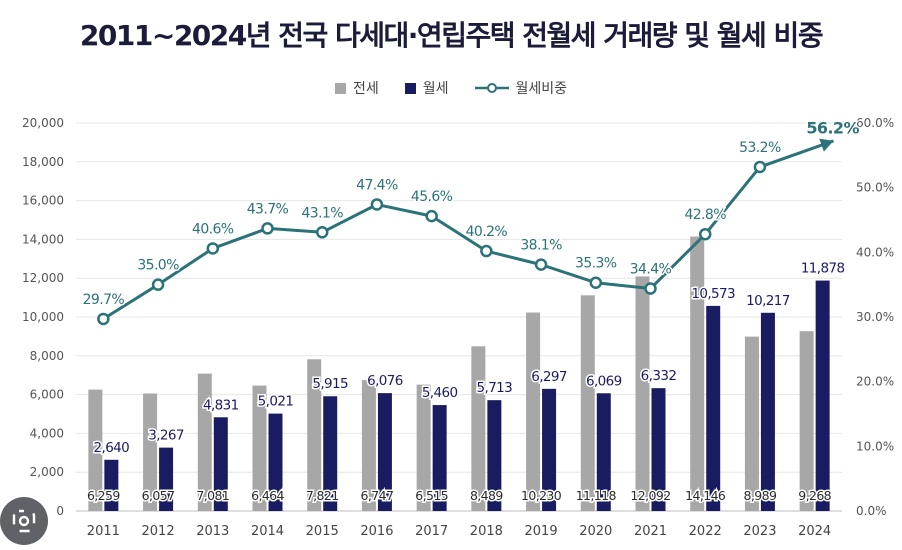 The image size is (902, 550). Describe the element at coordinates (47, 472) in the screenshot. I see `y-left-tick-label: 2,000` at that location.